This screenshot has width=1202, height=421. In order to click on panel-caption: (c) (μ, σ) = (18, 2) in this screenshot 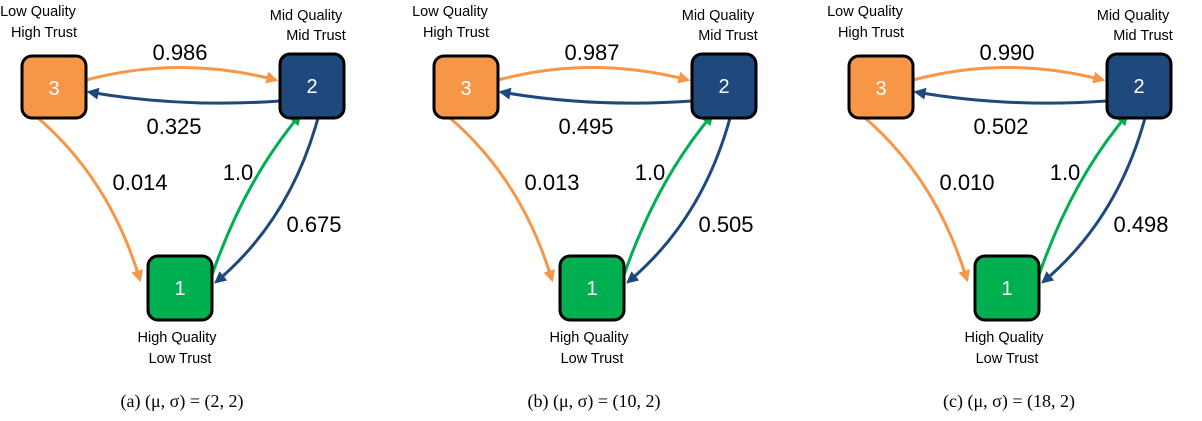, I will do `click(1009, 401)`.